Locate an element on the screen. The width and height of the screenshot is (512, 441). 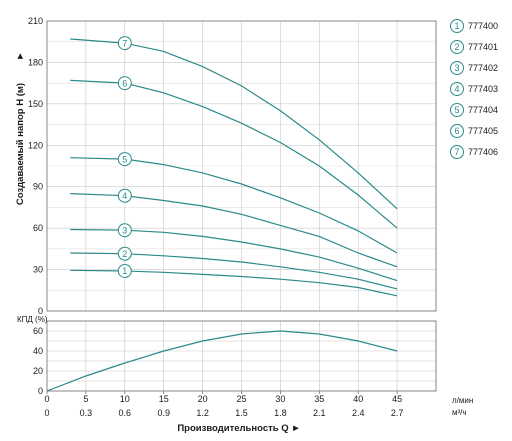
y-axis-title: Создаваемый напор H (м) is located at coordinates (20, 144).